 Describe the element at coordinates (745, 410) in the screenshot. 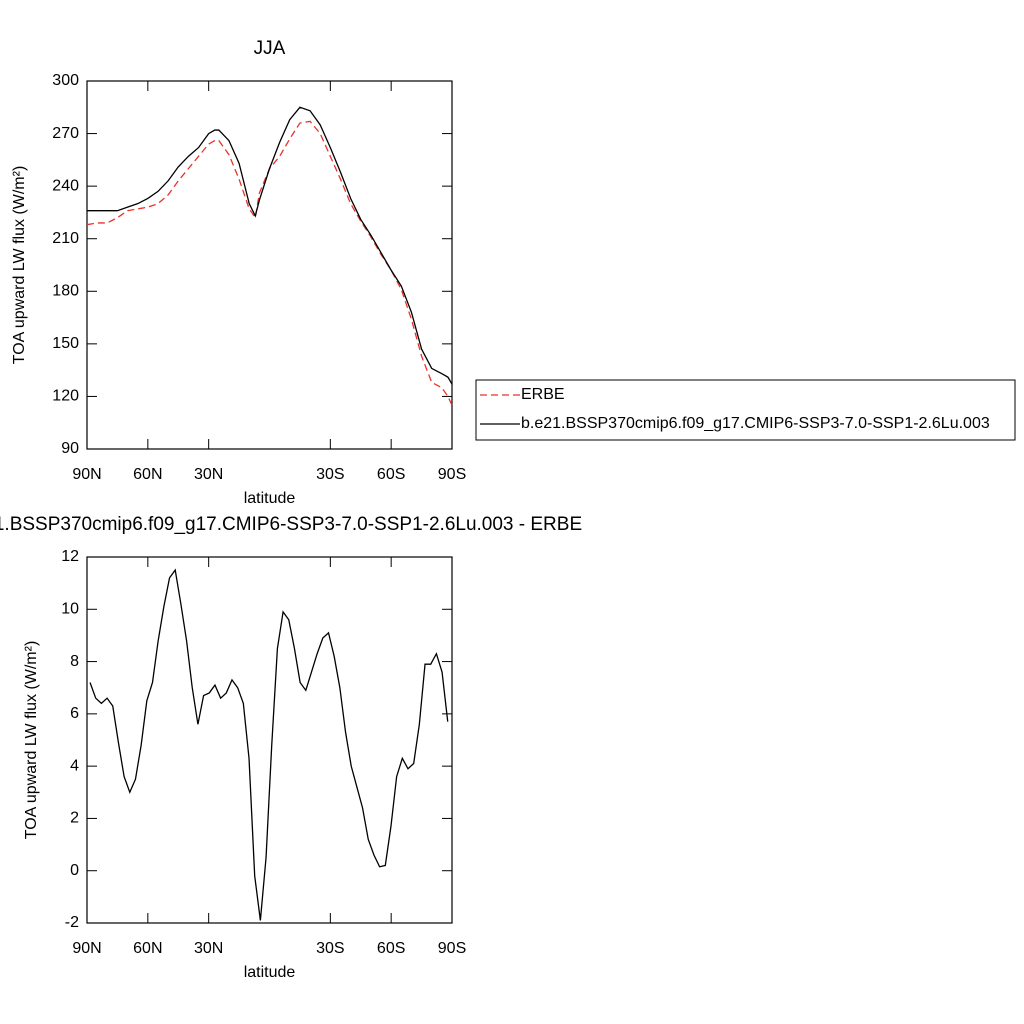

I see `legend-box` at that location.